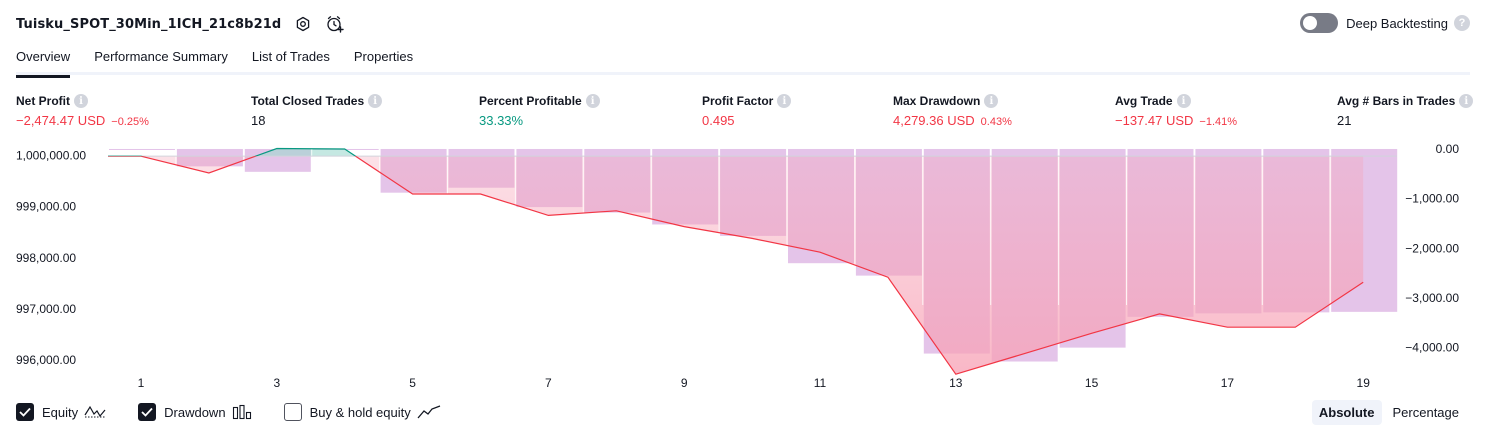  What do you see at coordinates (95, 412) in the screenshot?
I see `equity-line-icon` at bounding box center [95, 412].